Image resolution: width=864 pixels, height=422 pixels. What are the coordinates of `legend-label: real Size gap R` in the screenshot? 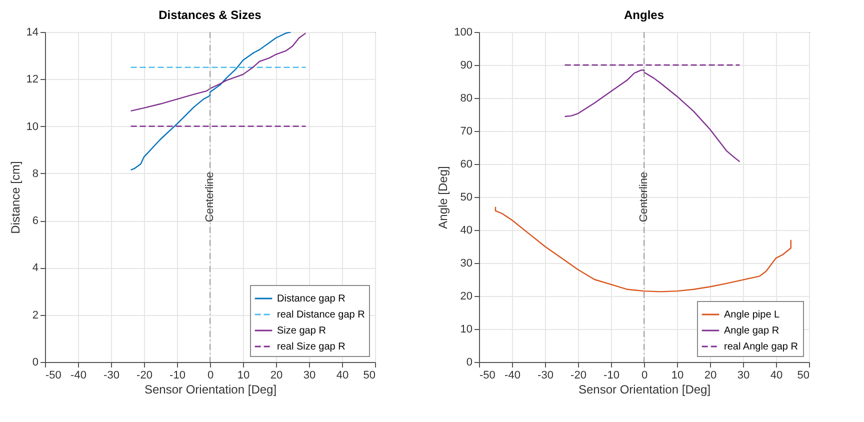 It's located at (311, 347).